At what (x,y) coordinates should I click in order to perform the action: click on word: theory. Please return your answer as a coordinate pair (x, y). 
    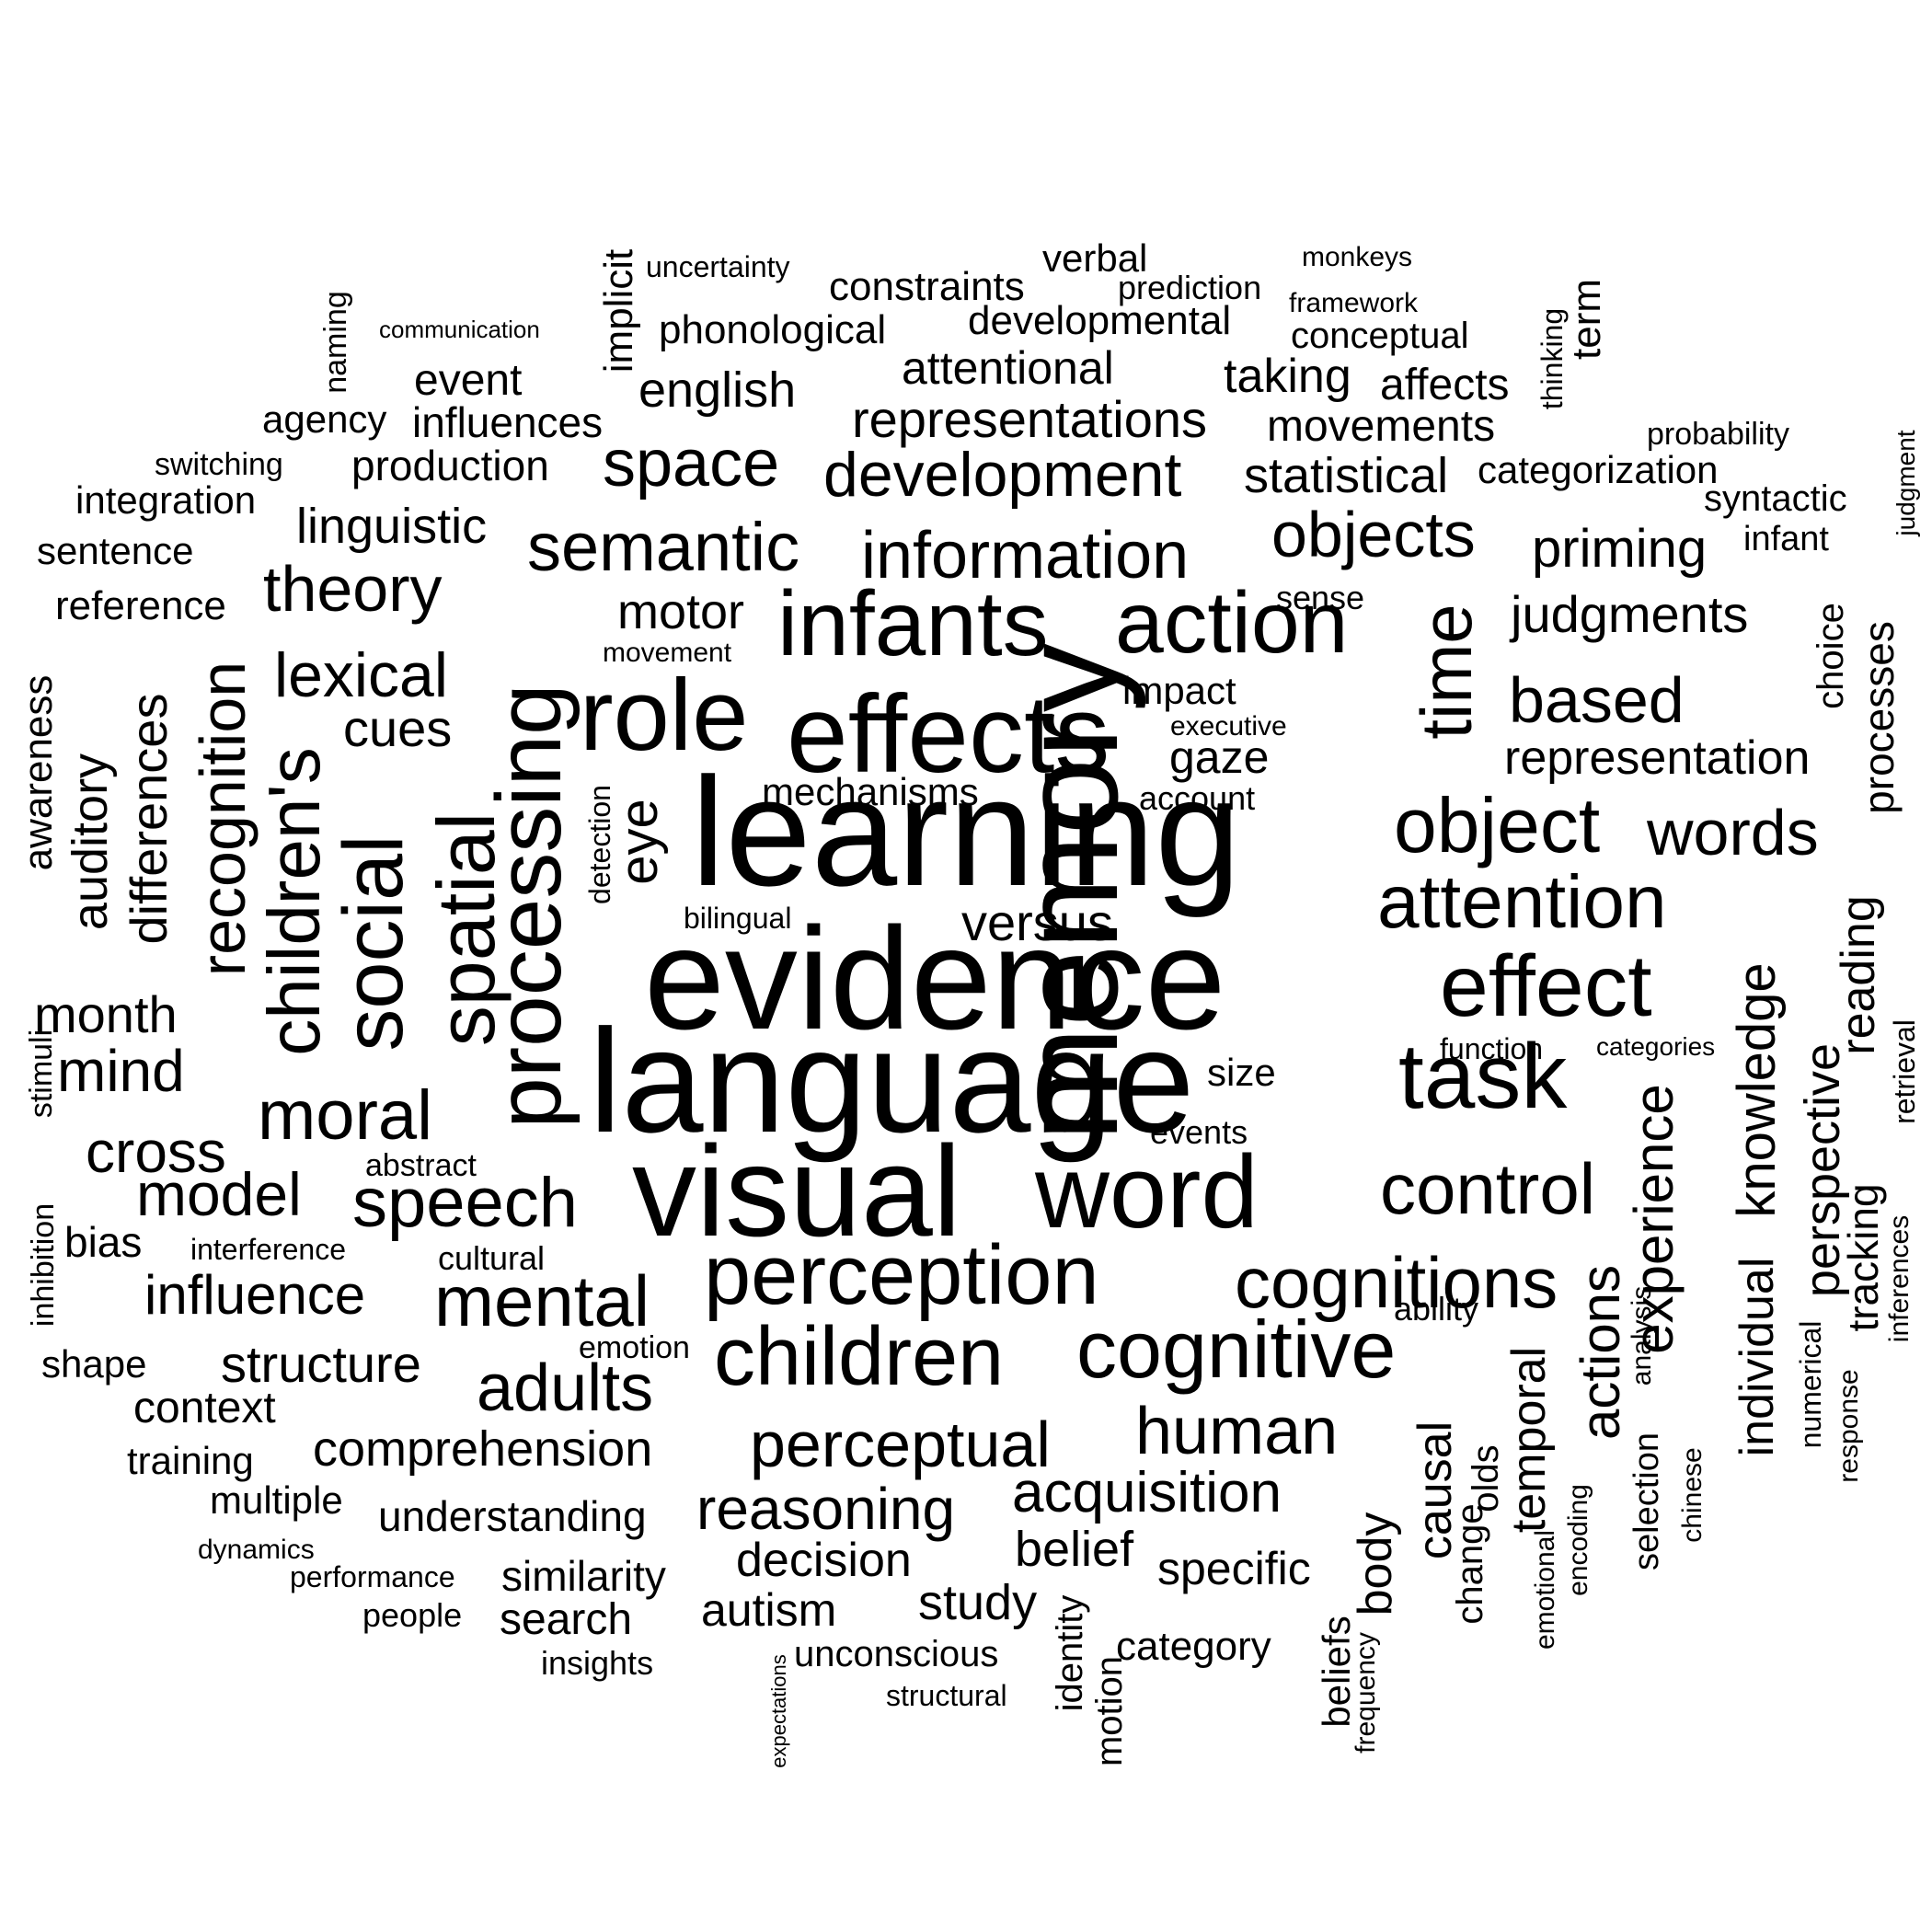
    Looking at the image, I should click on (353, 589).